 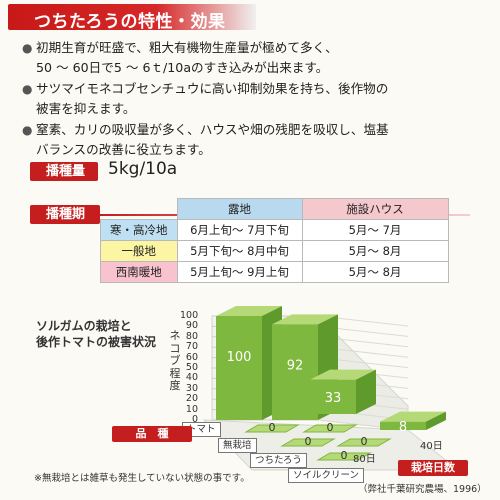 I want to click on feature-text: バランスの改善に役立ちます。, so click(x=123, y=150).